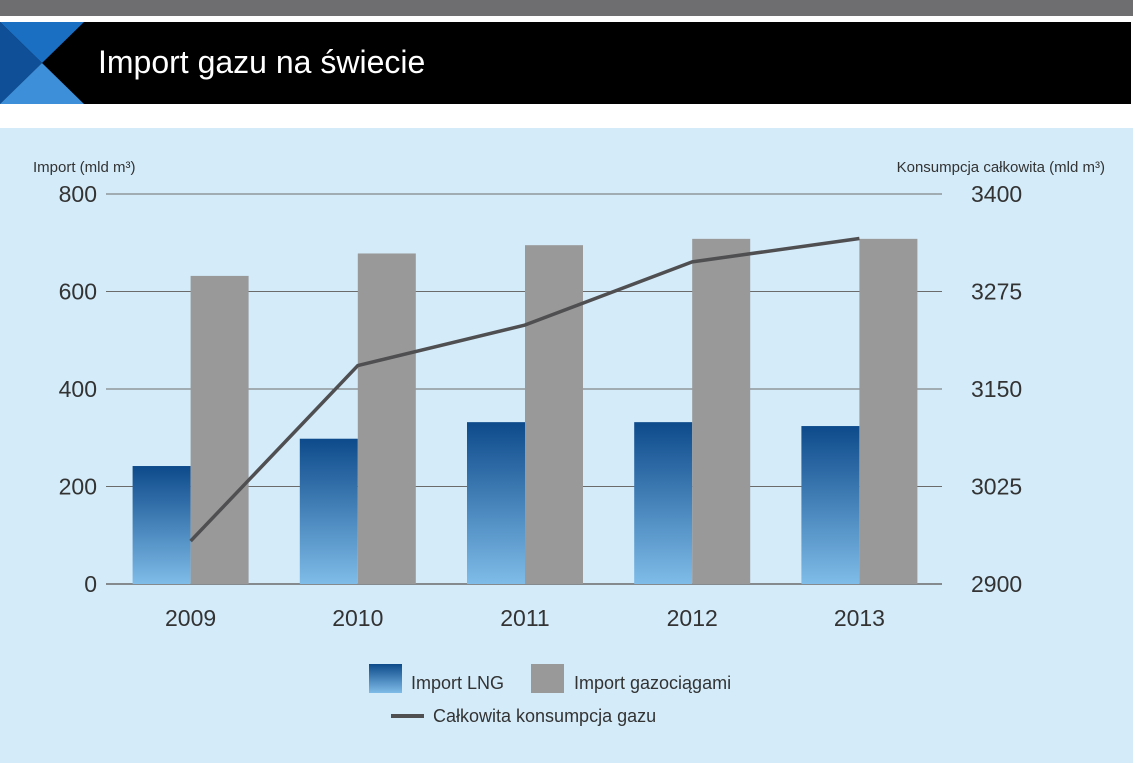 This screenshot has height=763, width=1133. I want to click on left-tick-label: 400, so click(78, 389).